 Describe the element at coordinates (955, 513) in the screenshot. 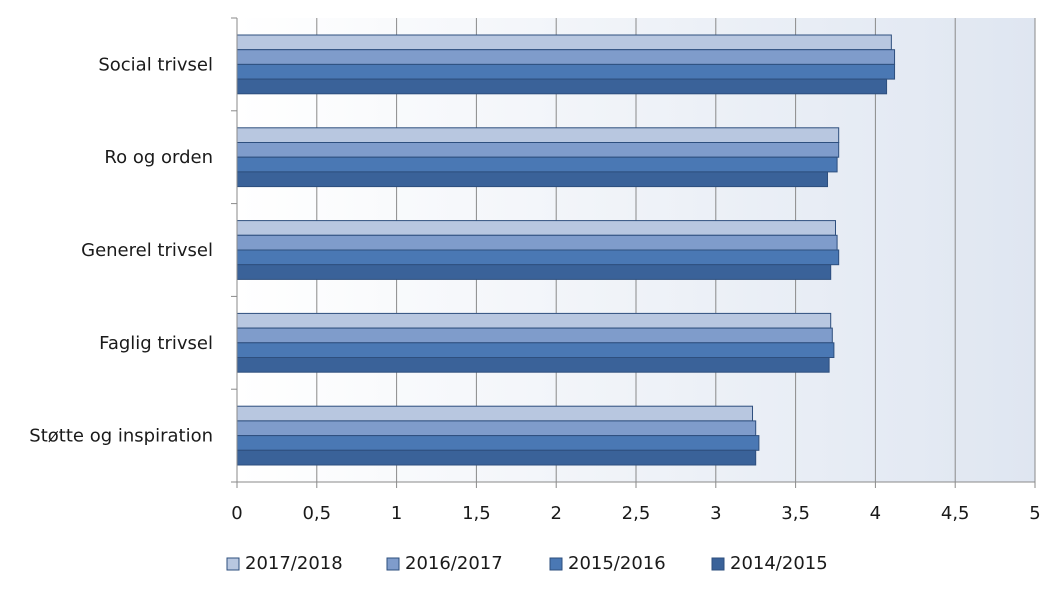

I see `x-tick-label: 4,5` at that location.